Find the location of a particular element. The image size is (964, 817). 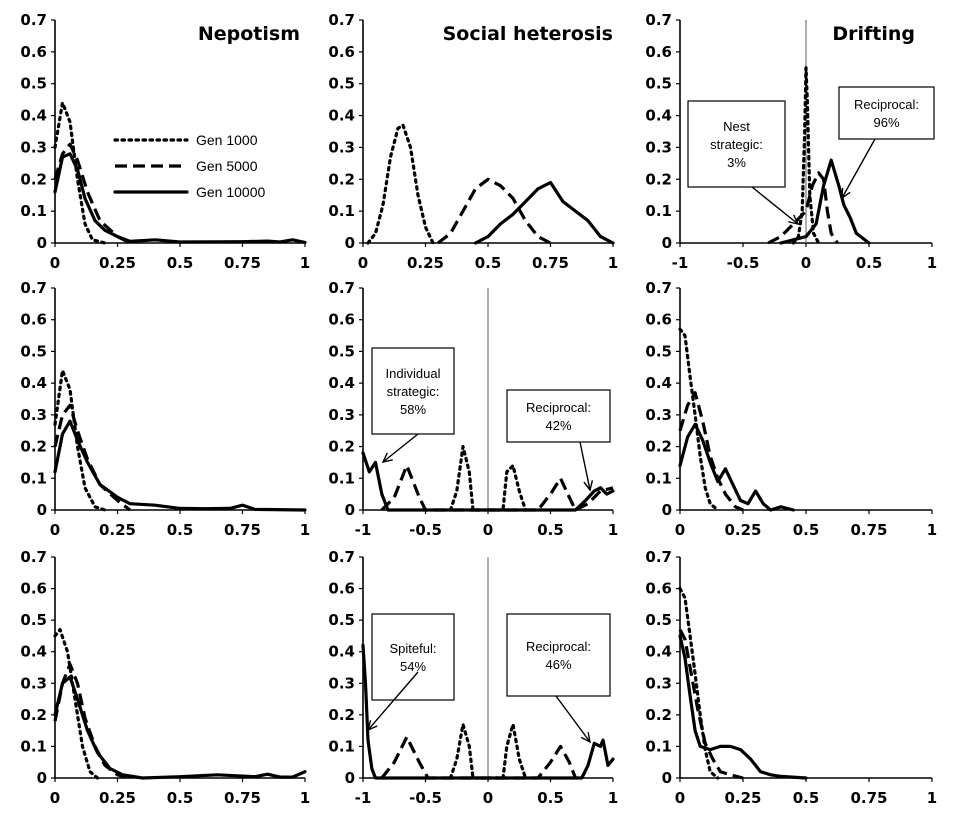

annotation-text: Nest is located at coordinates (736, 126).